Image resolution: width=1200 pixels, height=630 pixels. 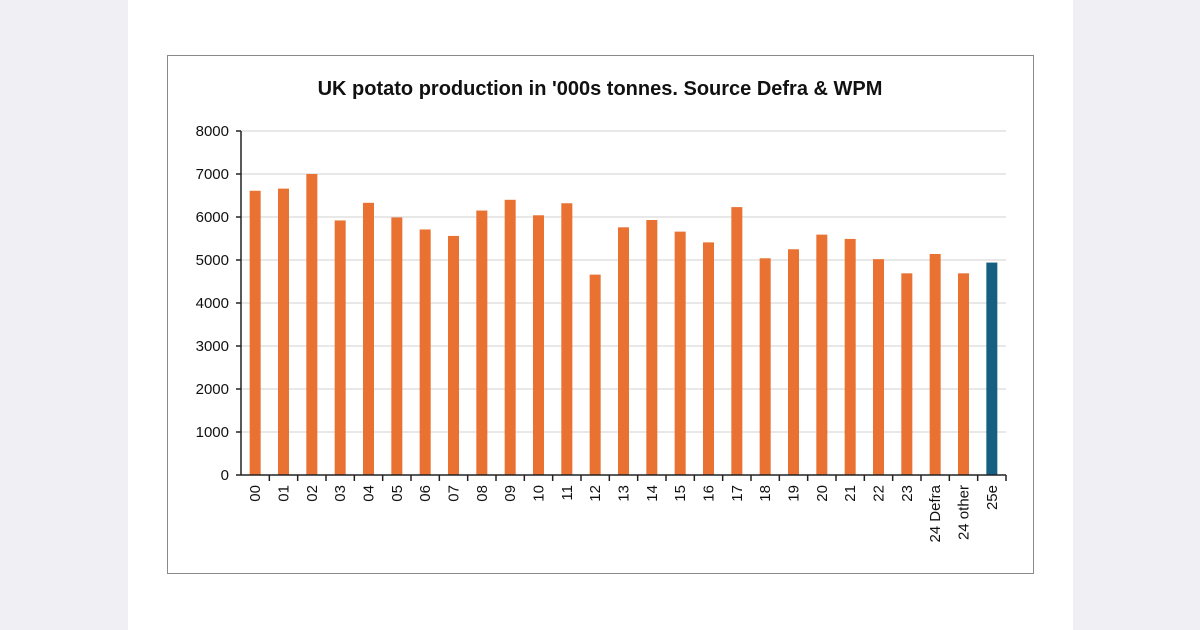 What do you see at coordinates (510, 493) in the screenshot?
I see `x-tick-label: 09` at bounding box center [510, 493].